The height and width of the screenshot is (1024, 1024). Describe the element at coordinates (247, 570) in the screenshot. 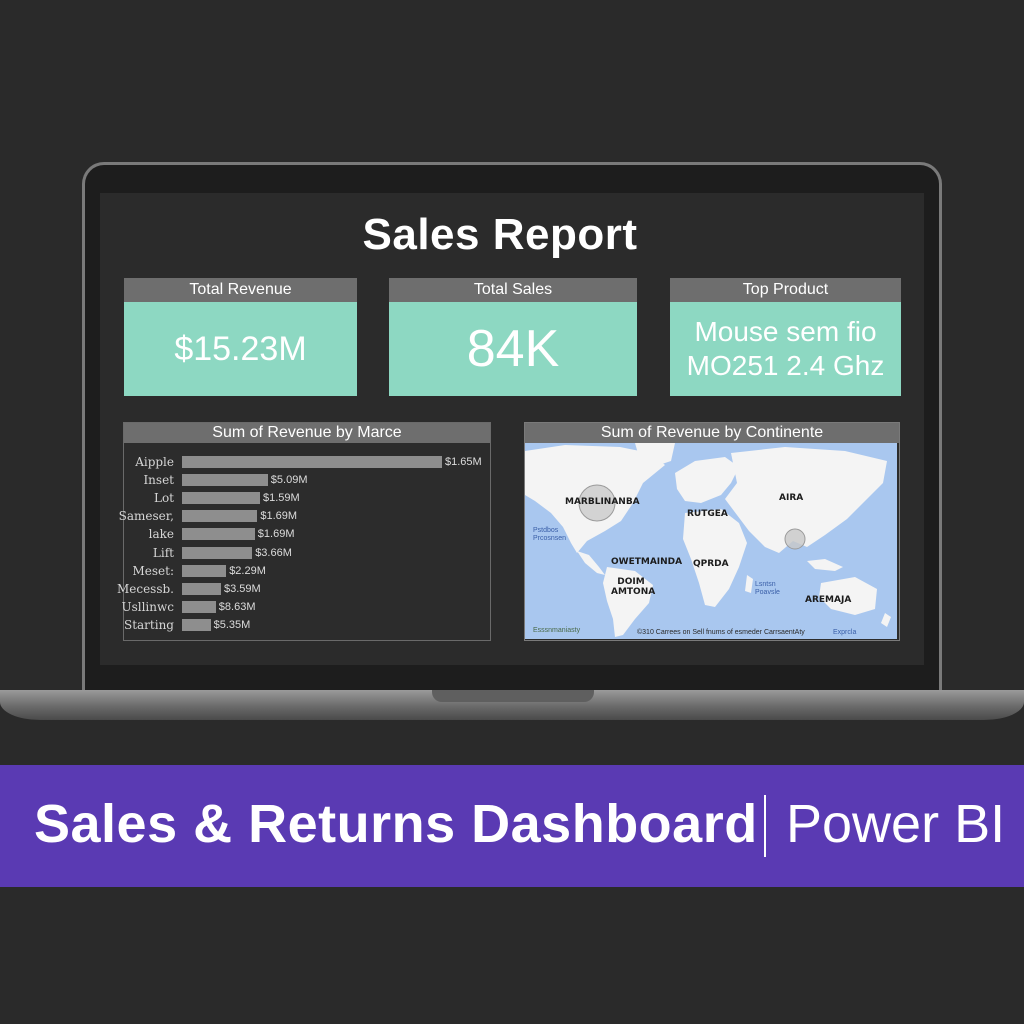

I see `bar-value-label: $2.29M` at that location.